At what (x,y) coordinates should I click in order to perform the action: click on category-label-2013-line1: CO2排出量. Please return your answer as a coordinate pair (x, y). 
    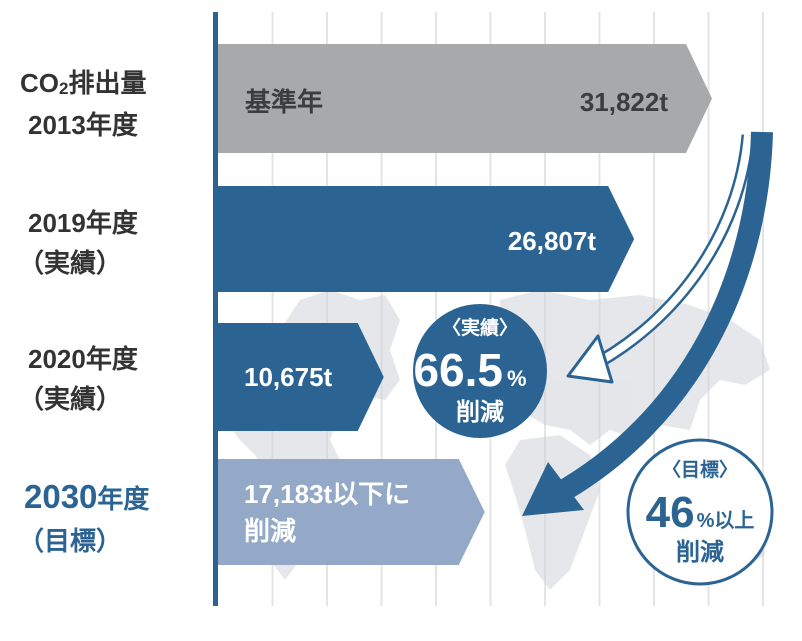
    Looking at the image, I should click on (83, 83).